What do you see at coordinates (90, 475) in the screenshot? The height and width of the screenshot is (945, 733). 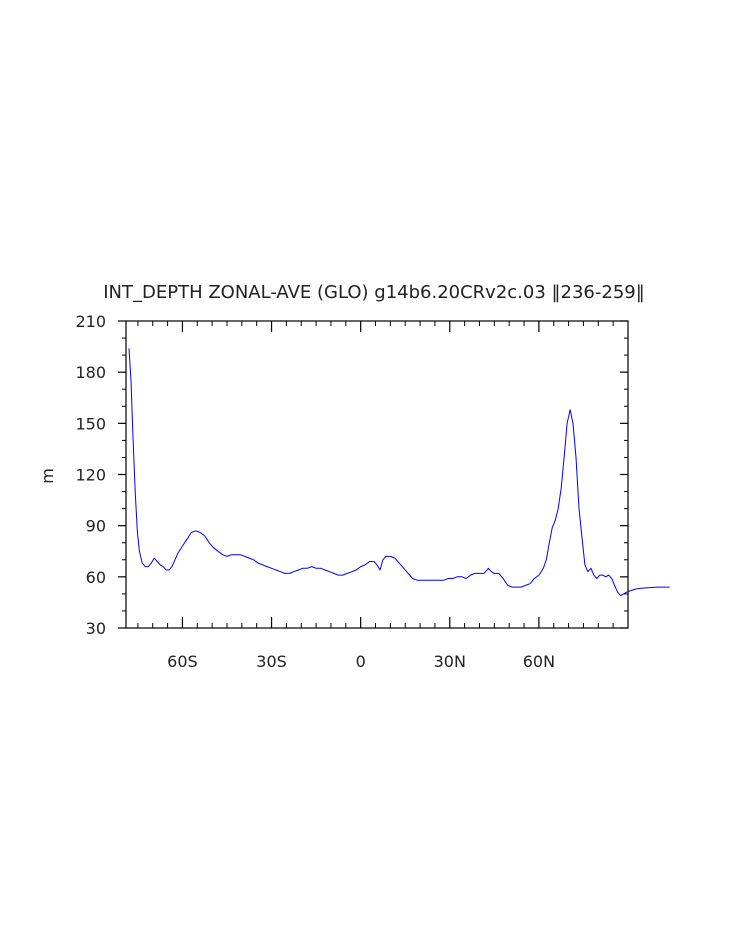 I see `y-tick-label: 120` at bounding box center [90, 475].